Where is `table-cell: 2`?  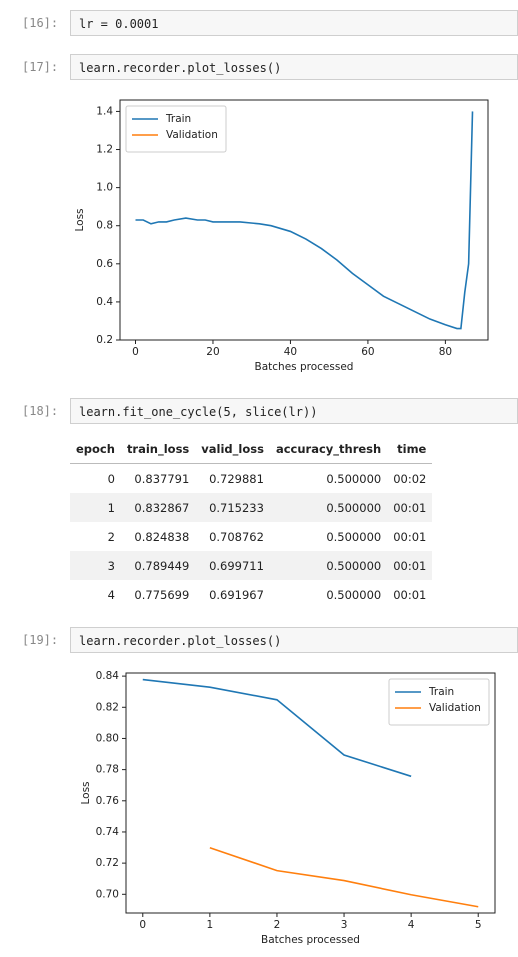
table-cell: 2 is located at coordinates (111, 536).